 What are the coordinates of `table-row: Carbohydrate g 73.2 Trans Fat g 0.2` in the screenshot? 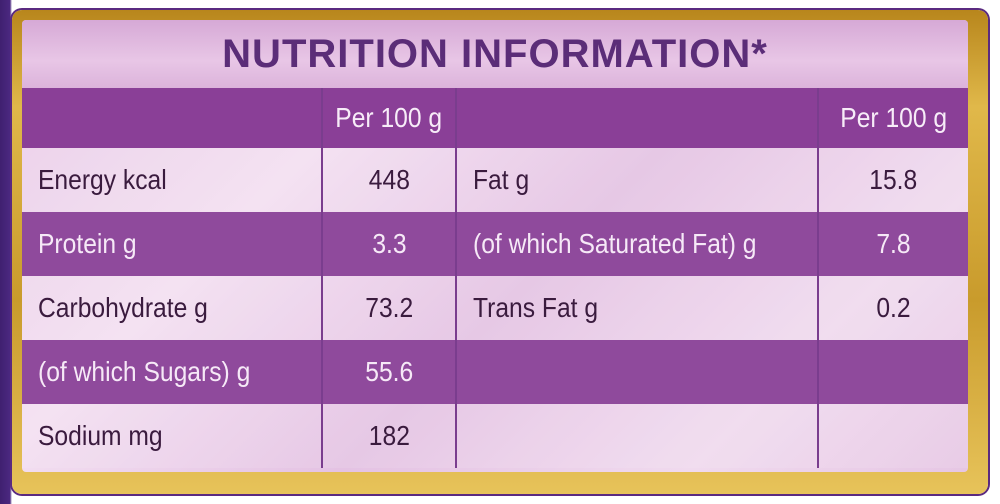 It's located at (495, 308).